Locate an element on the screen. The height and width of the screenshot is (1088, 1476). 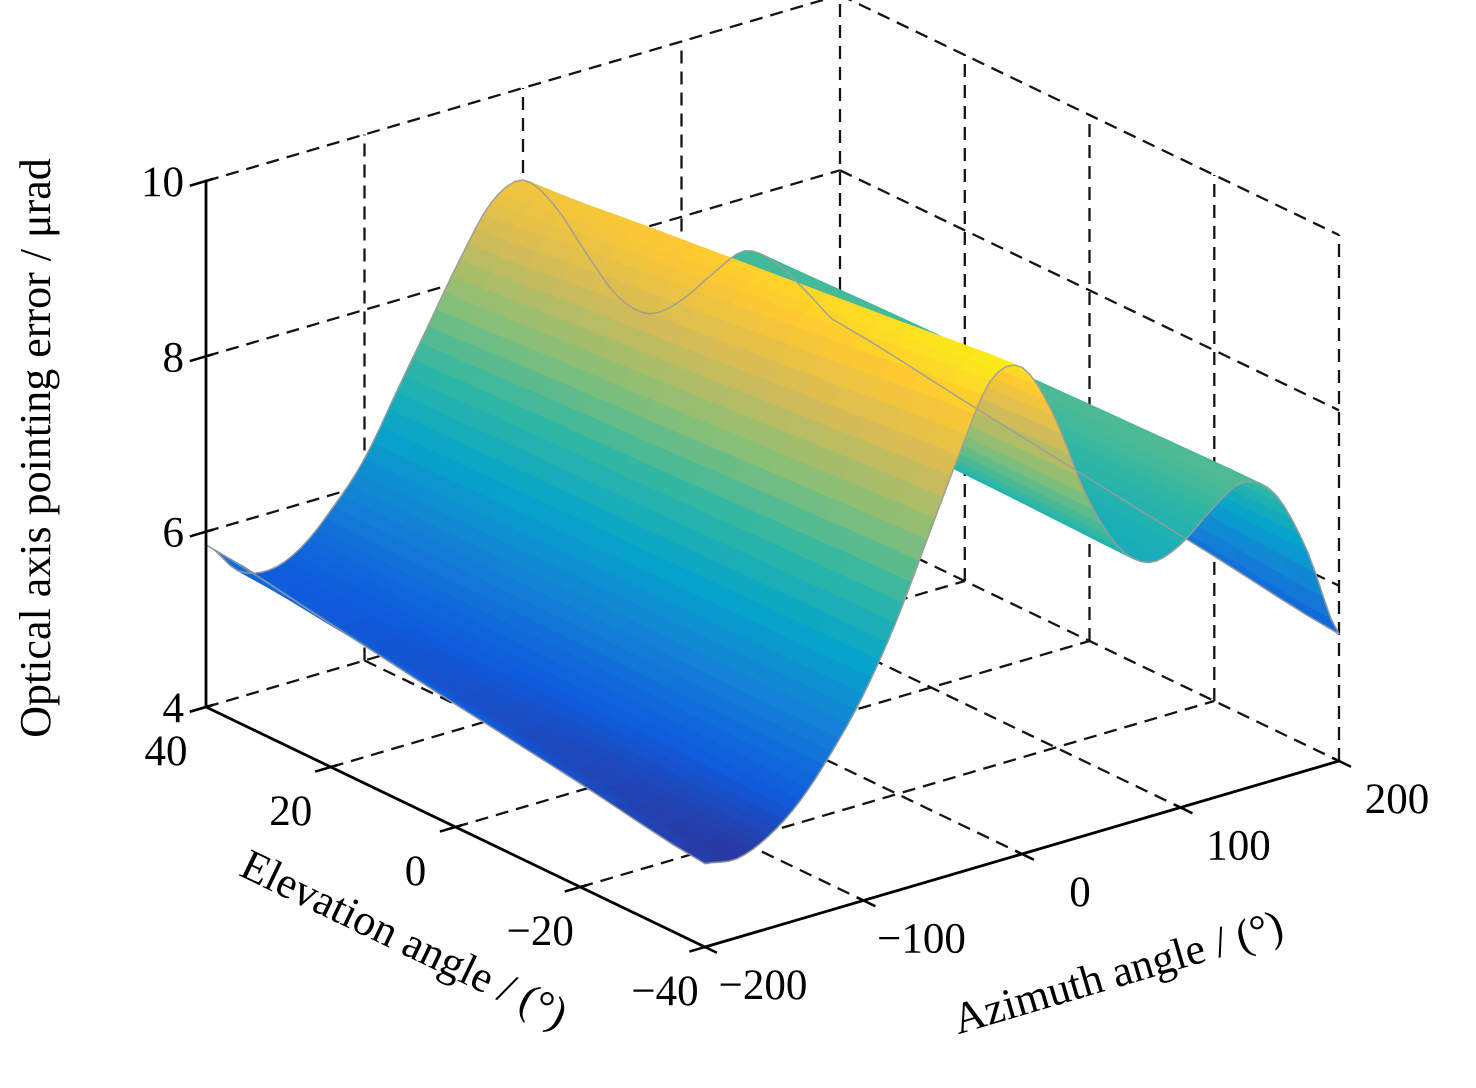
y-tick-label: −20 is located at coordinates (540, 931).